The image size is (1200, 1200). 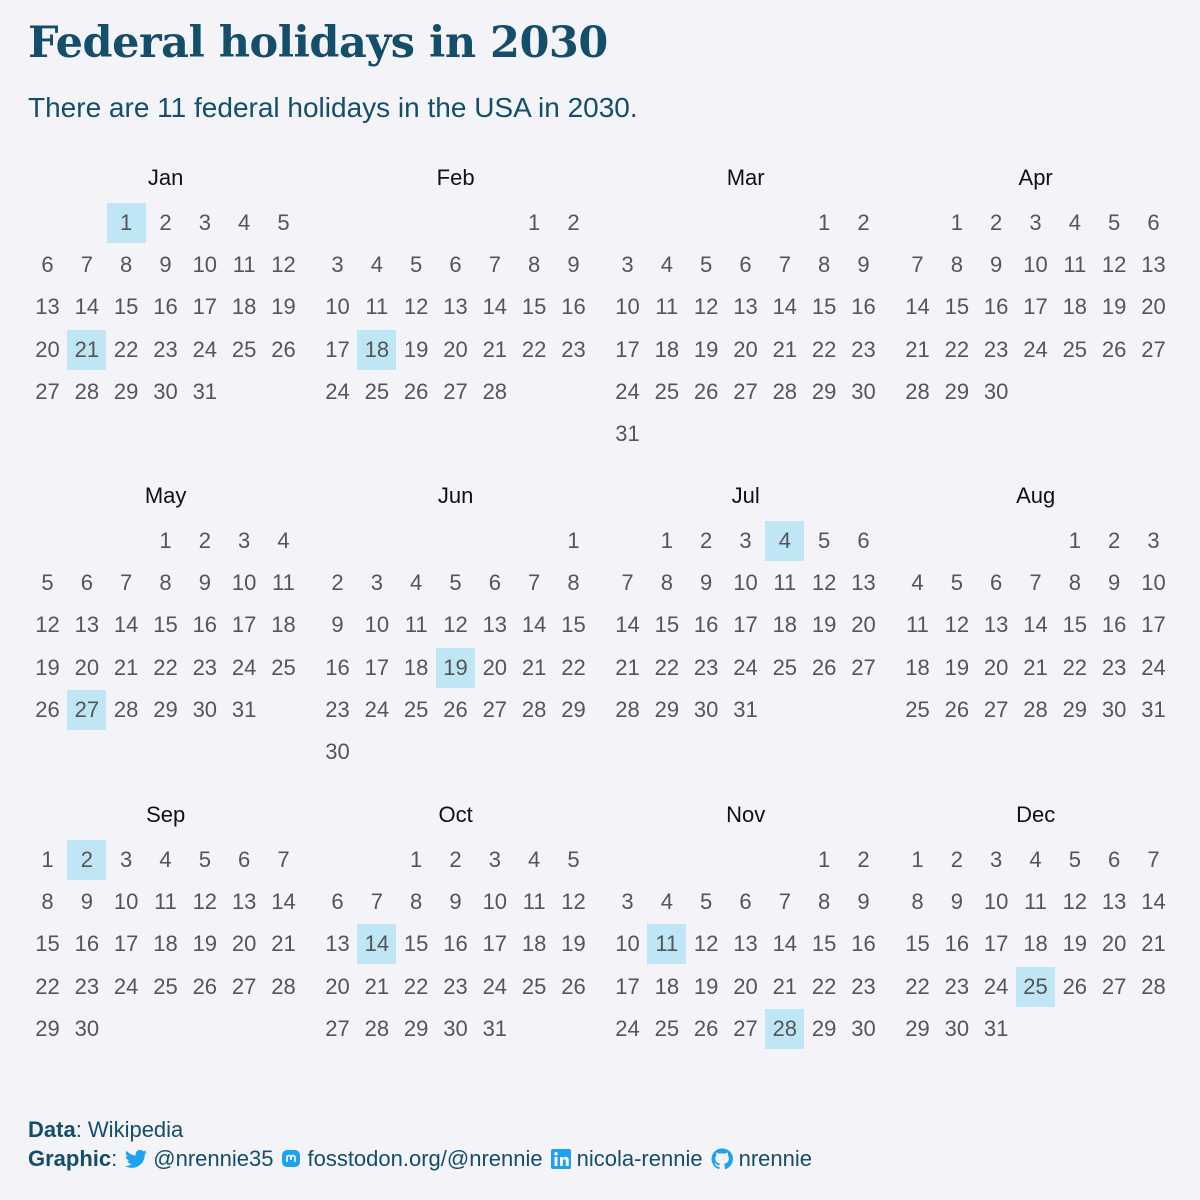 I want to click on holiday-day: 21, so click(x=87, y=349).